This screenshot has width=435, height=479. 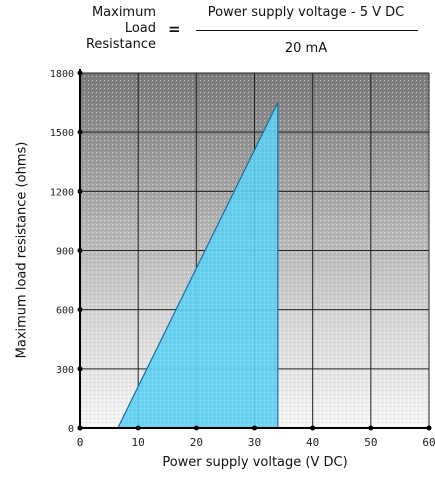 What do you see at coordinates (22, 250) in the screenshot?
I see `y-axis-label: Maximum load resistance (ohms)` at bounding box center [22, 250].